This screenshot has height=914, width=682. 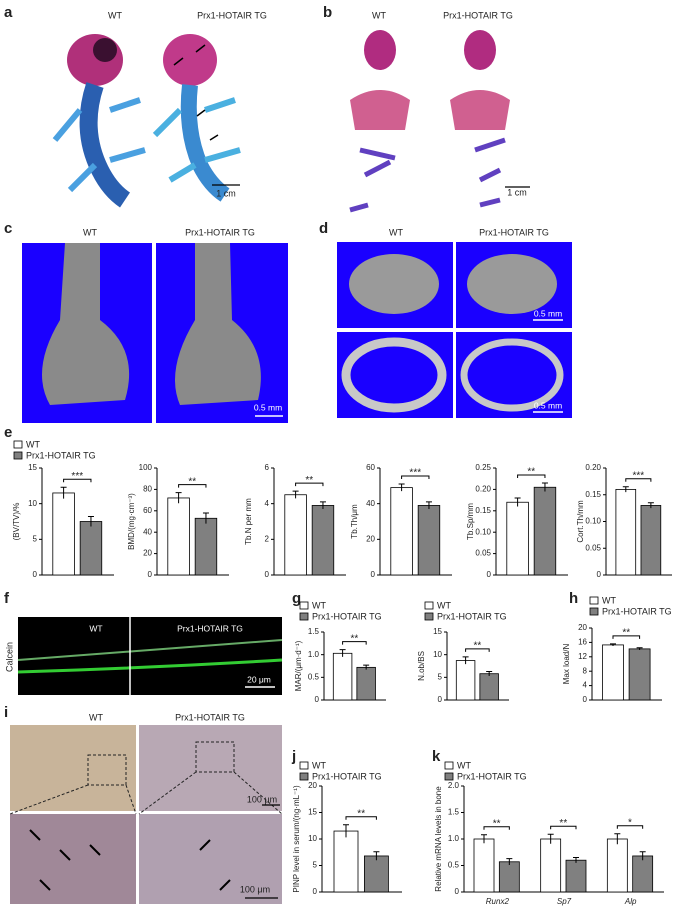 I want to click on y-tick-label: 80, so click(x=147, y=489).